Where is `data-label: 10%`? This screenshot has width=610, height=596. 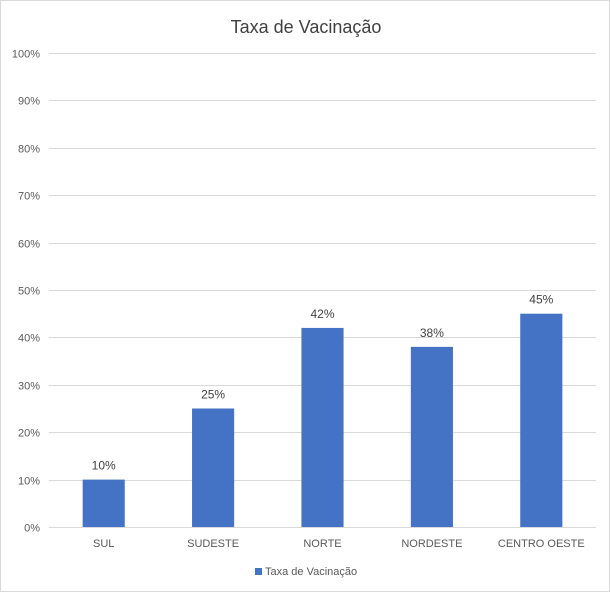 data-label: 10% is located at coordinates (104, 466).